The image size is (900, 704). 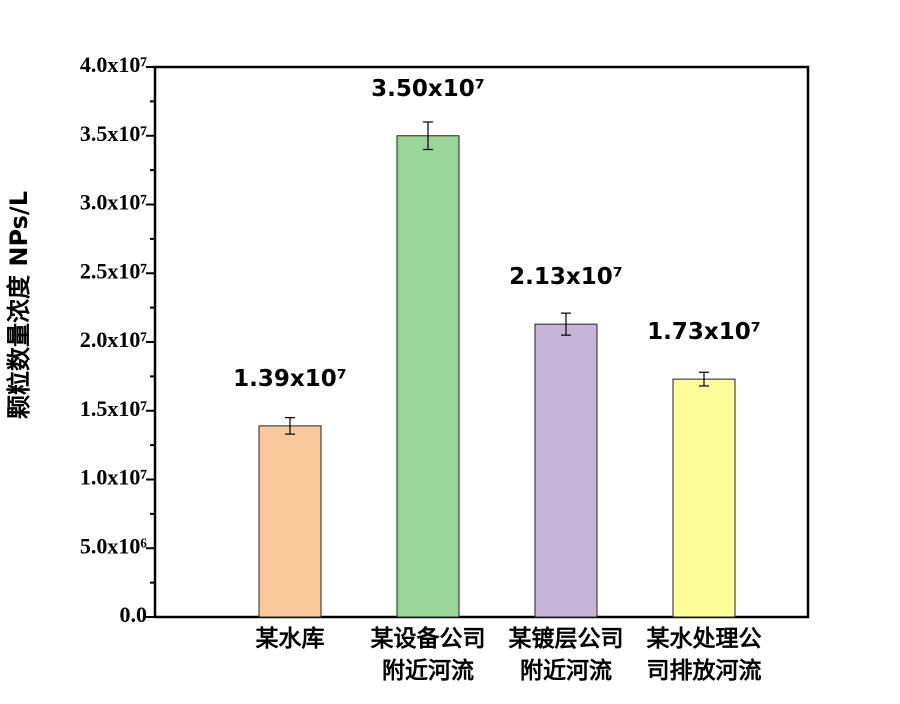 I want to click on x-tick-label: 某设备公司, so click(x=428, y=638).